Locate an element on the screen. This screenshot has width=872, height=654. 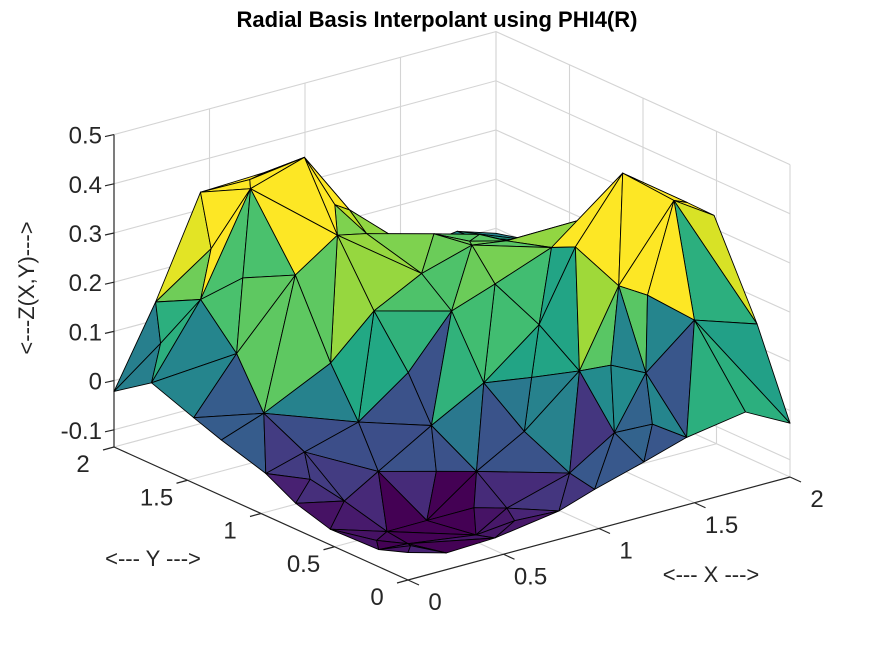
y-axis-label: <--- Y ---> is located at coordinates (153, 558).